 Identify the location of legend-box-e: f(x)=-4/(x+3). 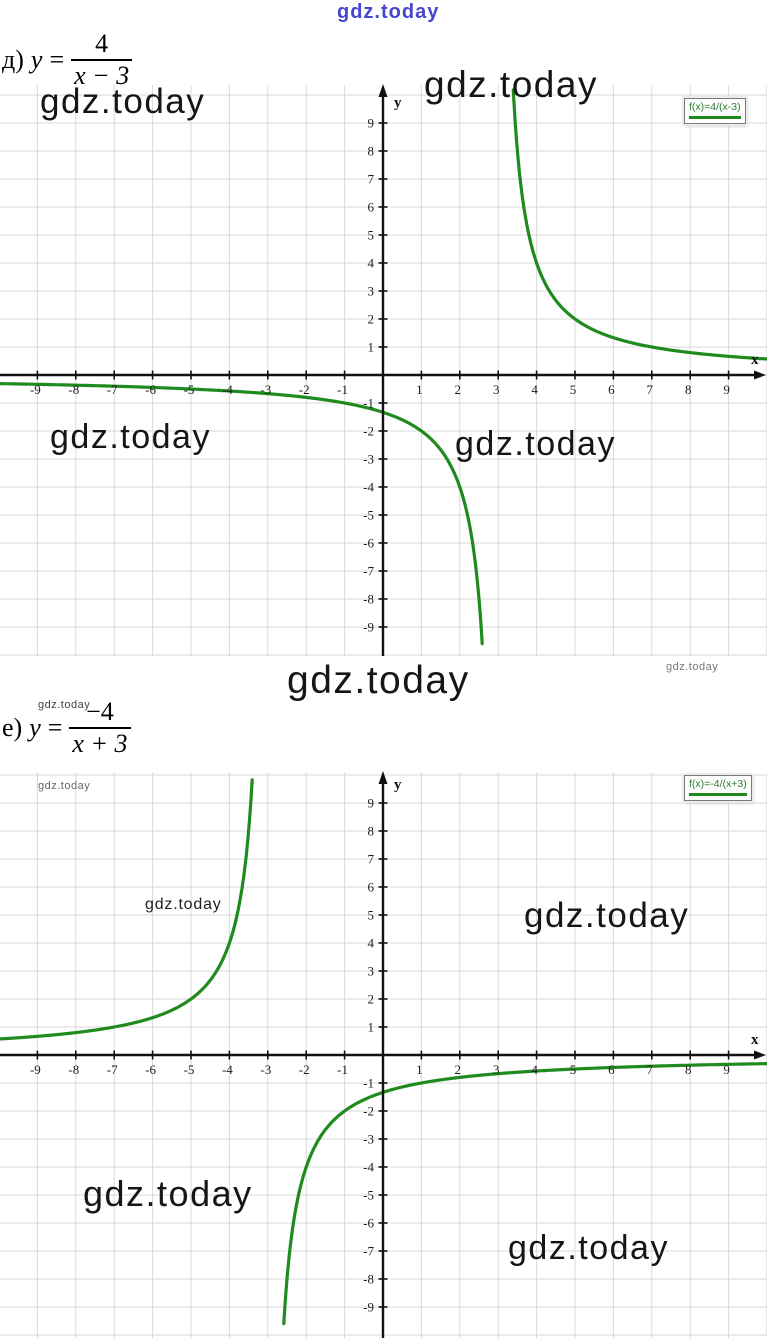
(718, 788).